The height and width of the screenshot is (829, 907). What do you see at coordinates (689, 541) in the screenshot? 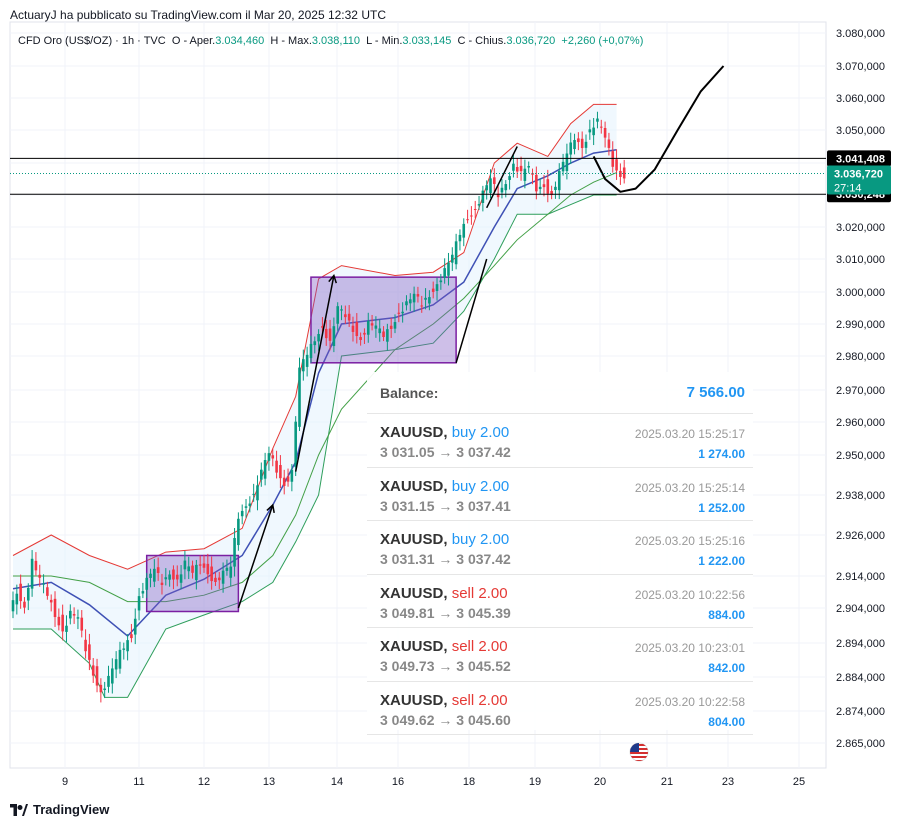
I see `trade-time: 2025.03.20 15:25:16` at bounding box center [689, 541].